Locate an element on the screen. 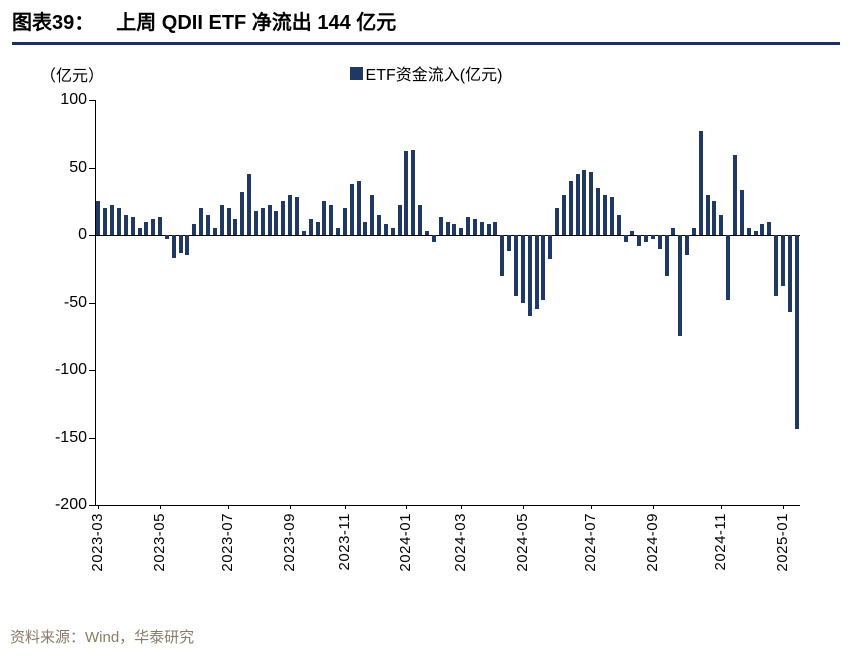 Image resolution: width=852 pixels, height=660 pixels. x-axis-label: 2023-11 is located at coordinates (344, 542).